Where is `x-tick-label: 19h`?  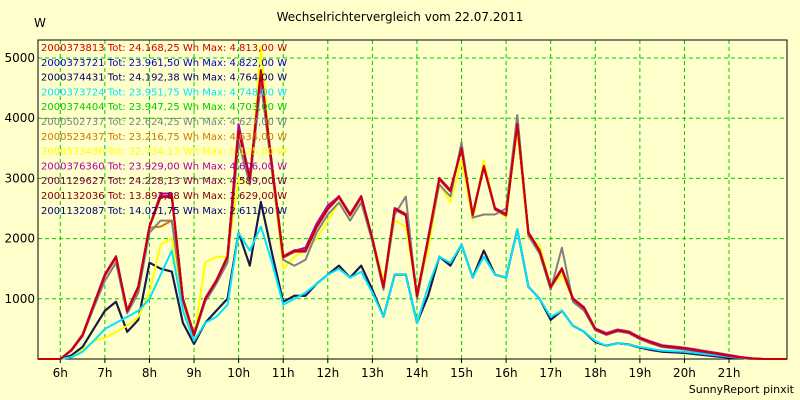
x-tick-label: 19h is located at coordinates (639, 373).